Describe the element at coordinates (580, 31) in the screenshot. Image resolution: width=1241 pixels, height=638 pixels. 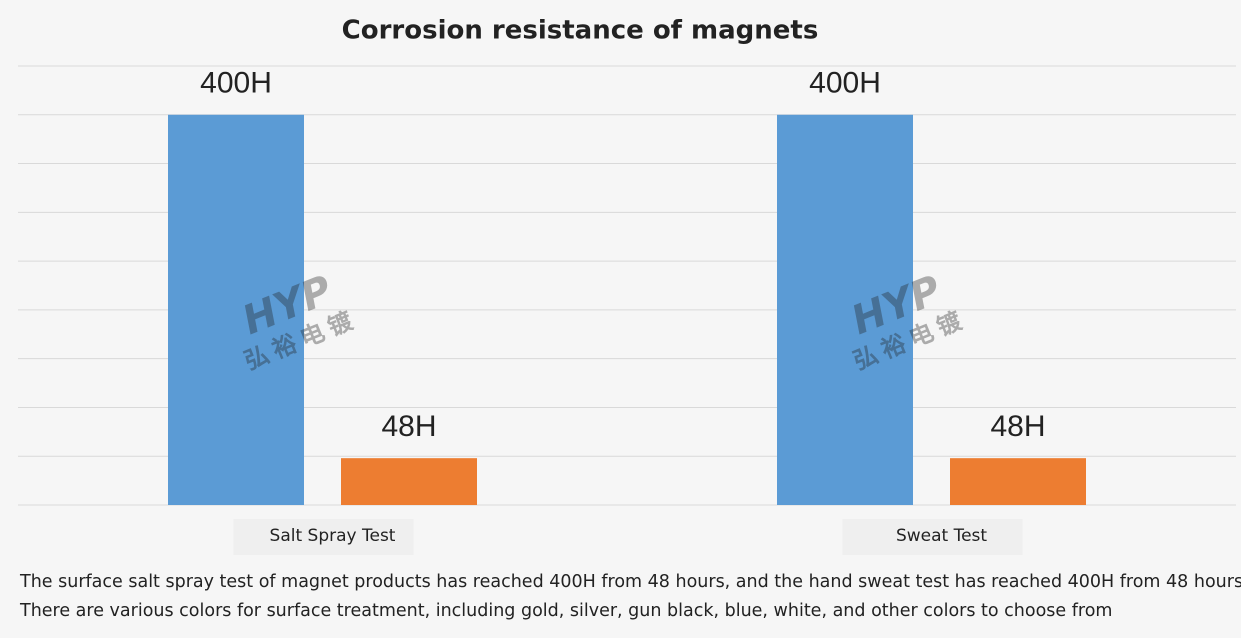
I see `chart-title: Corrosion resistance of magnets` at that location.